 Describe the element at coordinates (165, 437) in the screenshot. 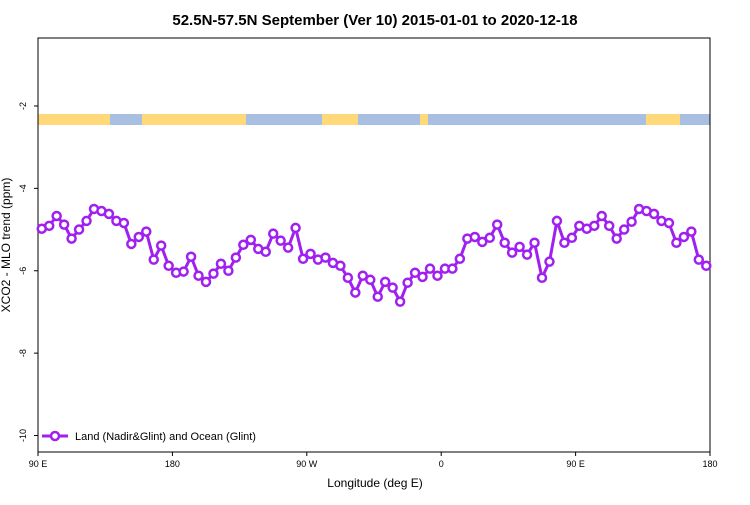

I see `legend-label: Land (Nadir&Glint) and Ocean (Glint)` at that location.